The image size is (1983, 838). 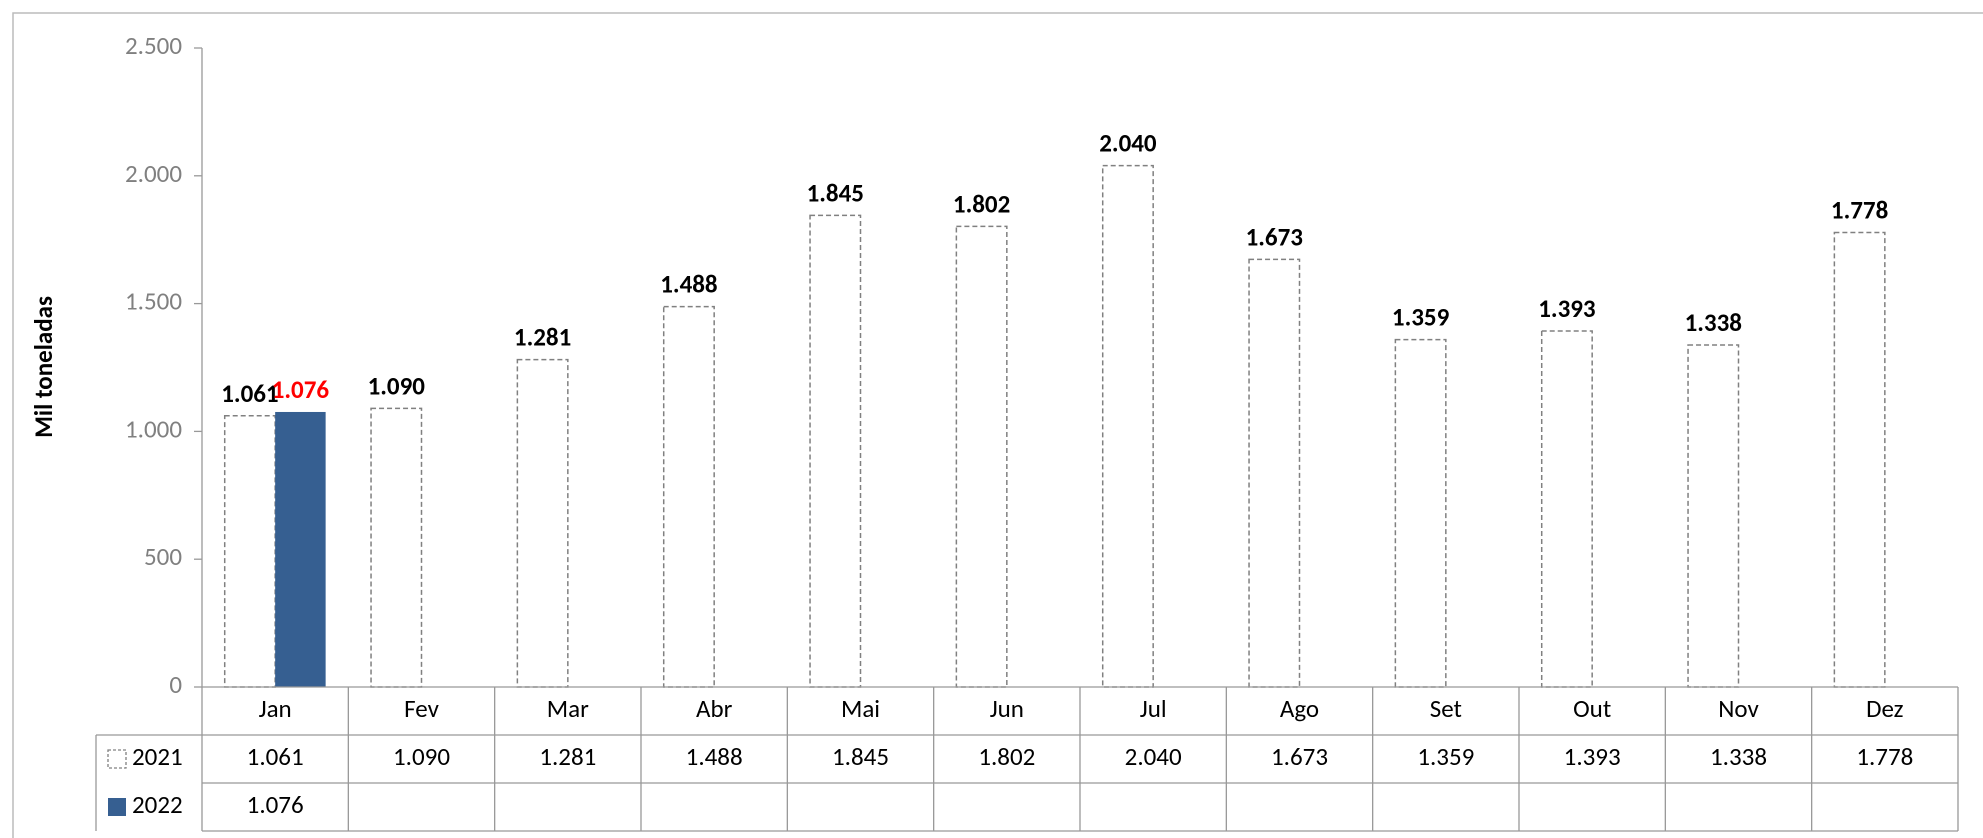 What do you see at coordinates (1859, 210) in the screenshot?
I see `data-label: 1.778` at bounding box center [1859, 210].